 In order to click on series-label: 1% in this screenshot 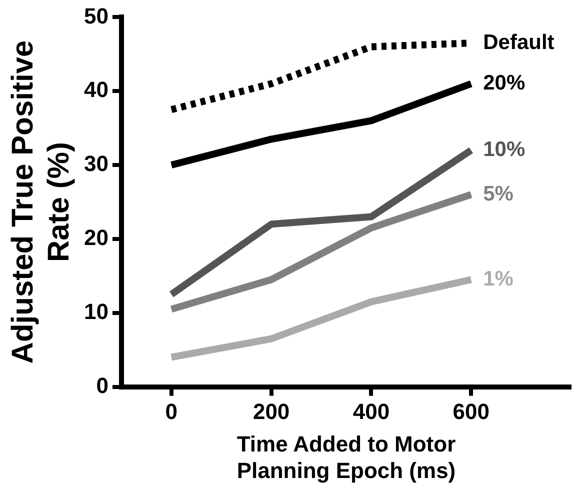, I will do `click(498, 278)`.